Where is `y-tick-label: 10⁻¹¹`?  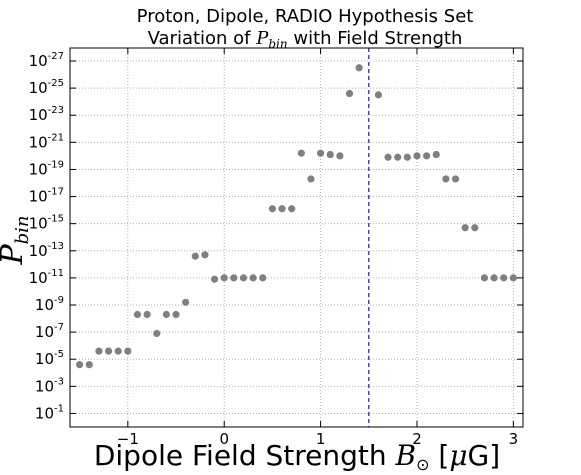
y-tick-label: 10⁻¹¹ is located at coordinates (46, 277).